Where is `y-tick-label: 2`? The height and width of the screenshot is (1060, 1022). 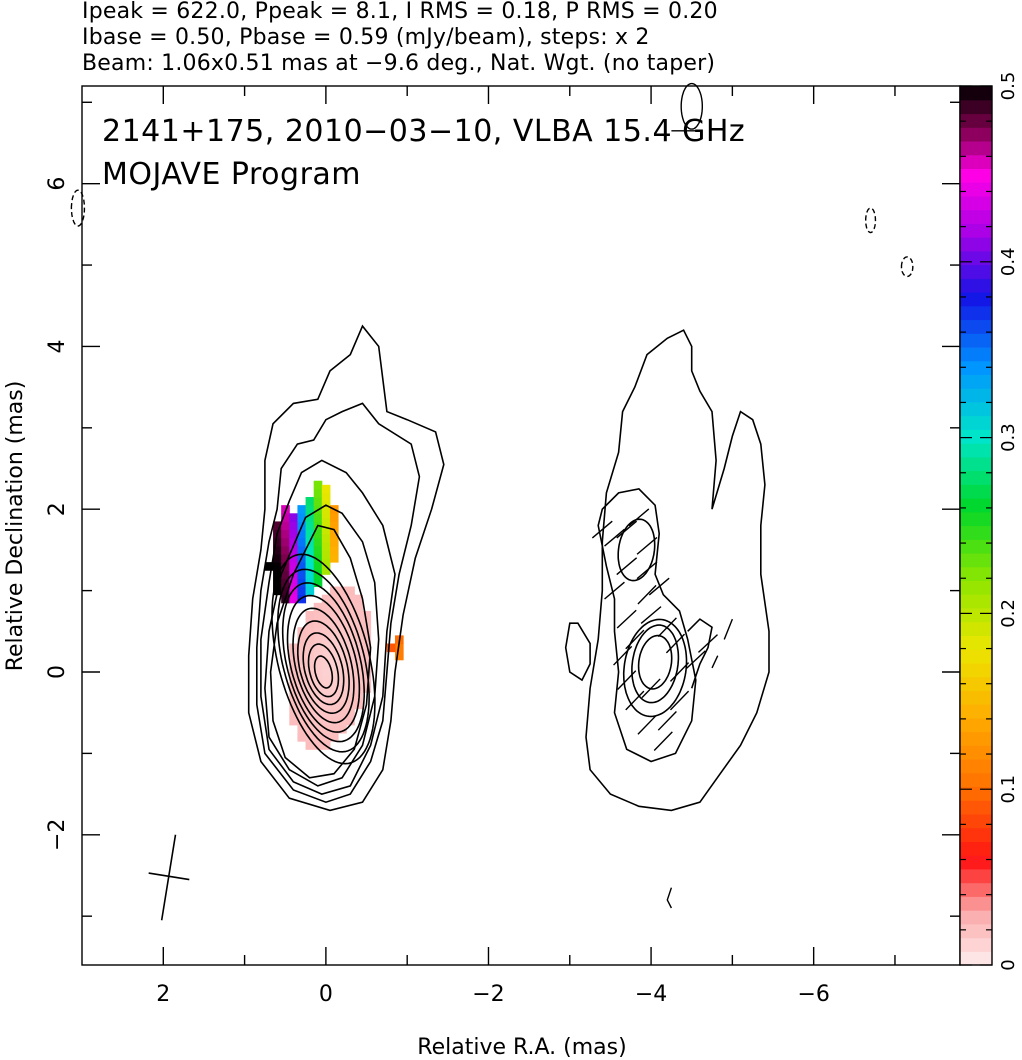 y-tick-label: 2 is located at coordinates (57, 509).